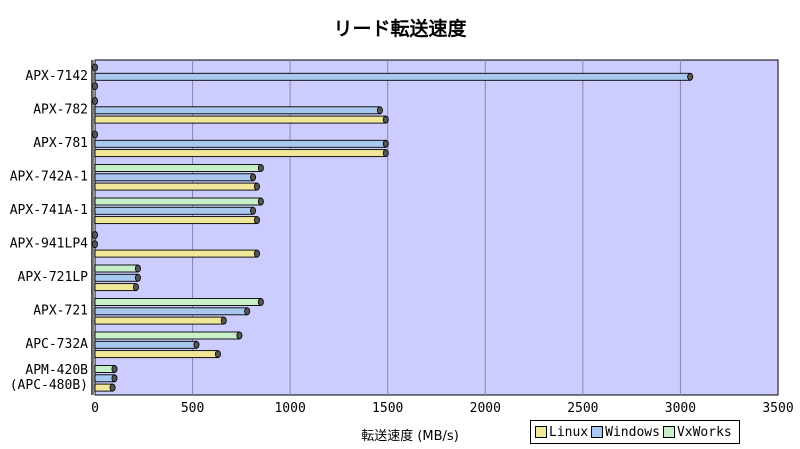  I want to click on x-tick-label: 2500, so click(582, 408).